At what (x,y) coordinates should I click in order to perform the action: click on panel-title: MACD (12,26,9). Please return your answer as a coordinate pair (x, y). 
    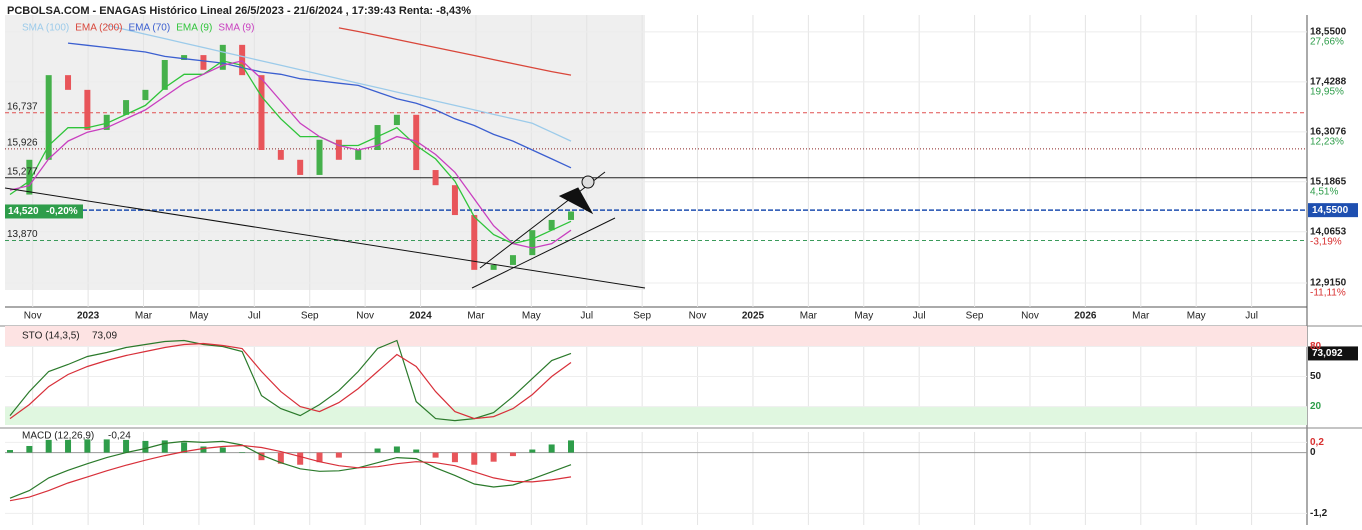
    Looking at the image, I should click on (58, 436).